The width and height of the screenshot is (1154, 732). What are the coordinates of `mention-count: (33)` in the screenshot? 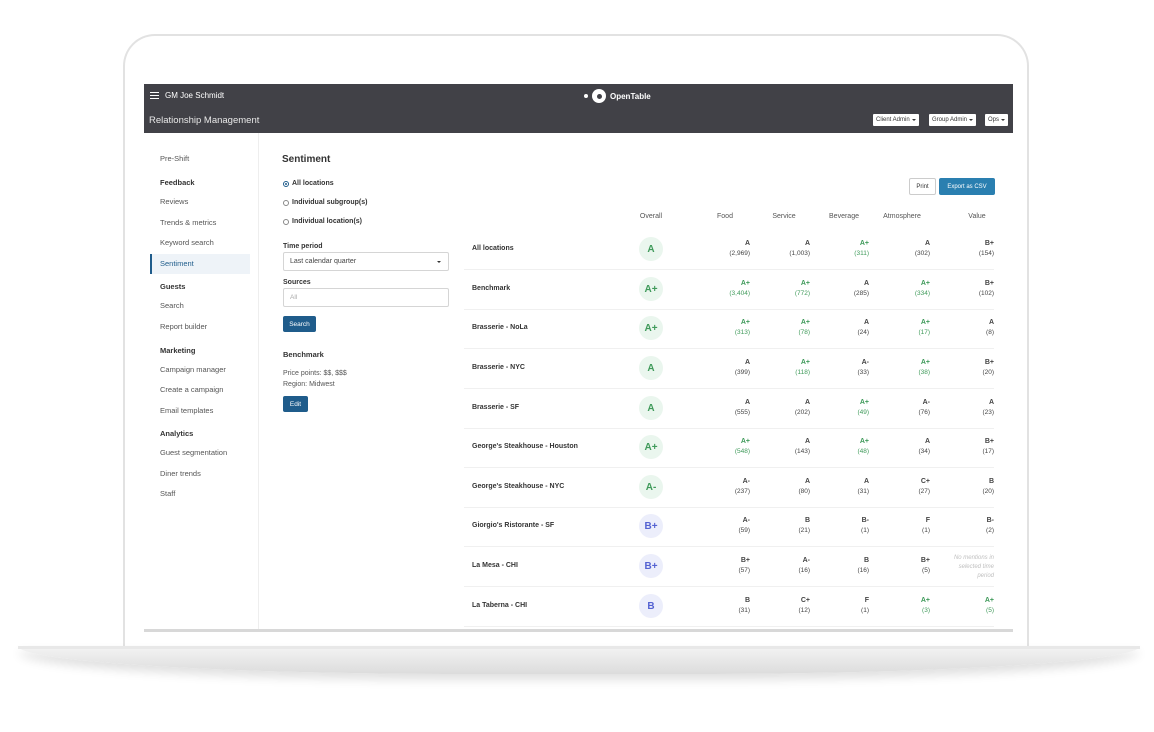 It's located at (863, 372).